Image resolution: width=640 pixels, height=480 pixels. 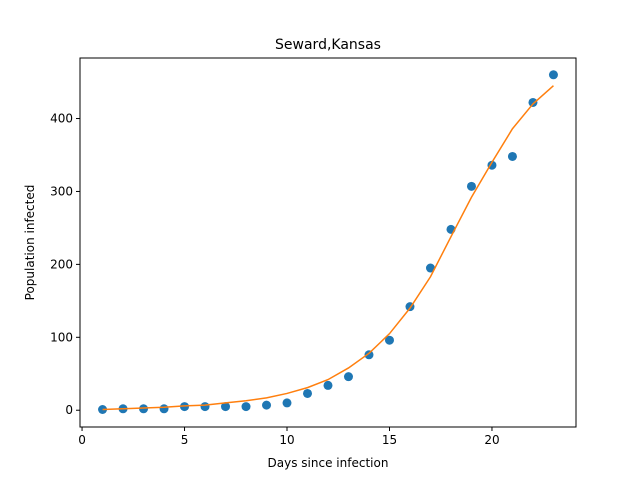 I want to click on y-tick-label: 100, so click(x=61, y=337).